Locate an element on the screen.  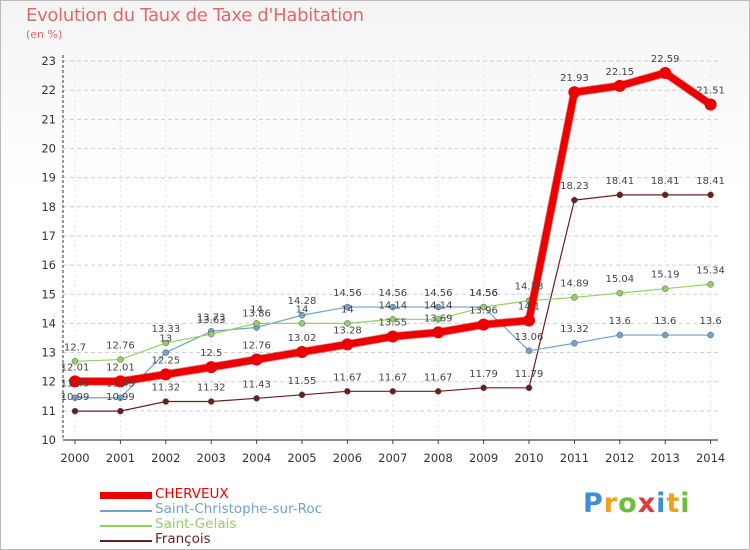
x-tick-label: 2011 is located at coordinates (574, 458).